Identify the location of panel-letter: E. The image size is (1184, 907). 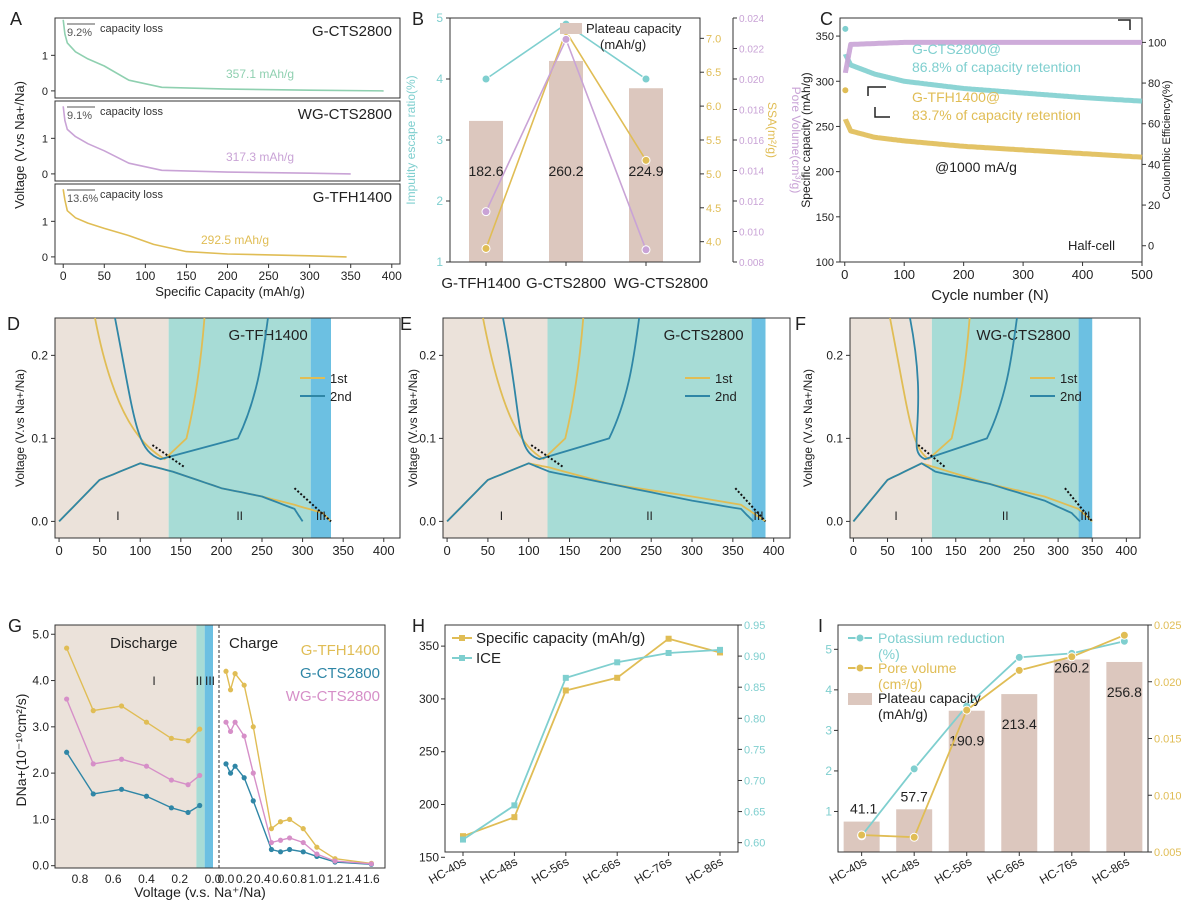
(406, 324).